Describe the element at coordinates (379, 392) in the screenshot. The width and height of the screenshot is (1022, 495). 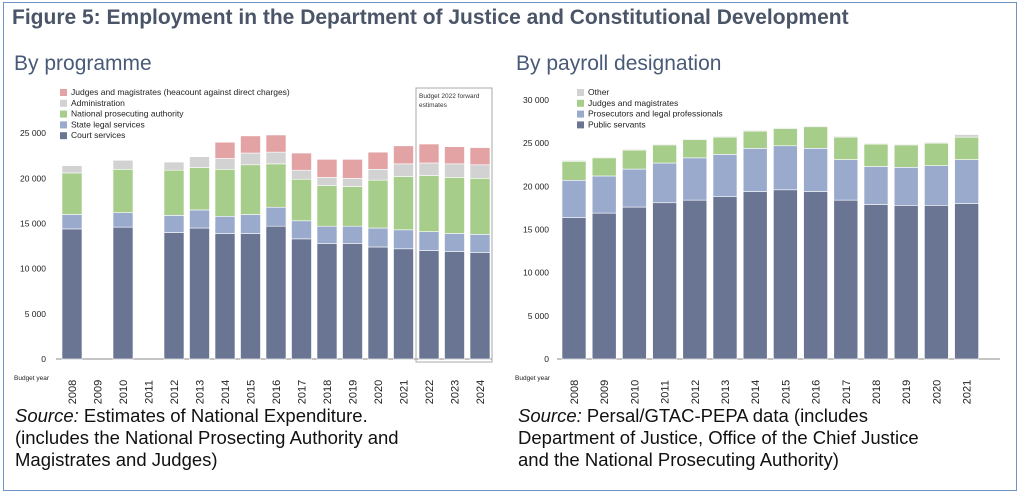
I see `left-category-label: 2020` at that location.